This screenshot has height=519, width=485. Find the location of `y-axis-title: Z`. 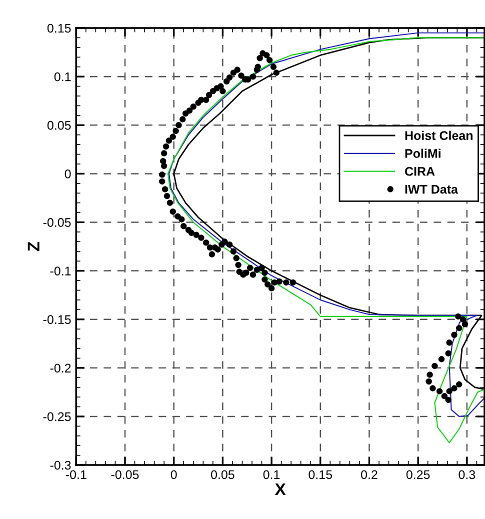

y-axis-title: Z is located at coordinates (34, 247).